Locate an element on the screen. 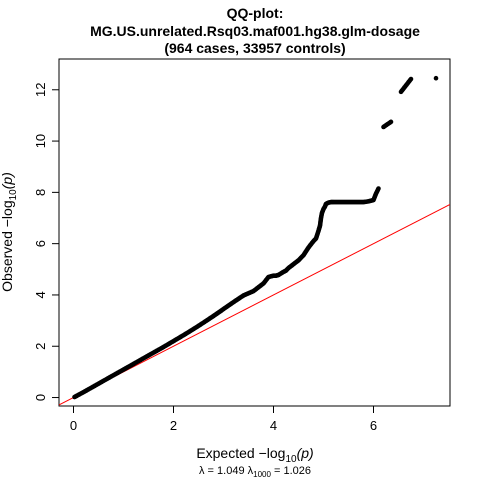 Image resolution: width=480 pixels, height=480 pixels. x-tick-label: 4 is located at coordinates (273, 425).